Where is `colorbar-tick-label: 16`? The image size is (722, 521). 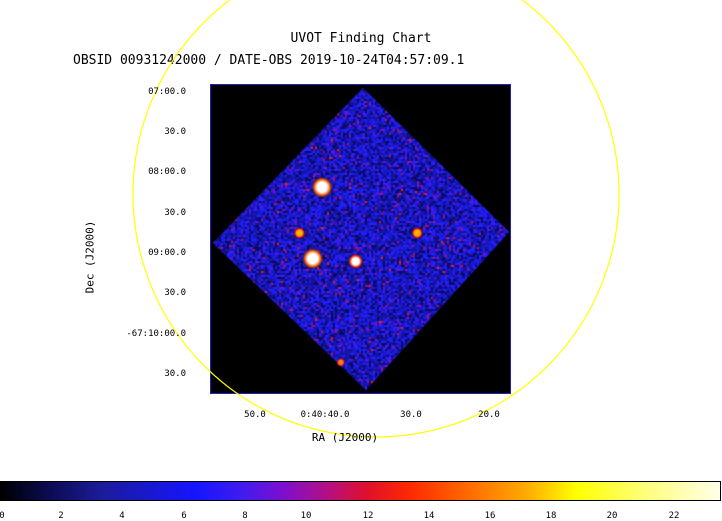 colorbar-tick-label: 16 is located at coordinates (490, 516).